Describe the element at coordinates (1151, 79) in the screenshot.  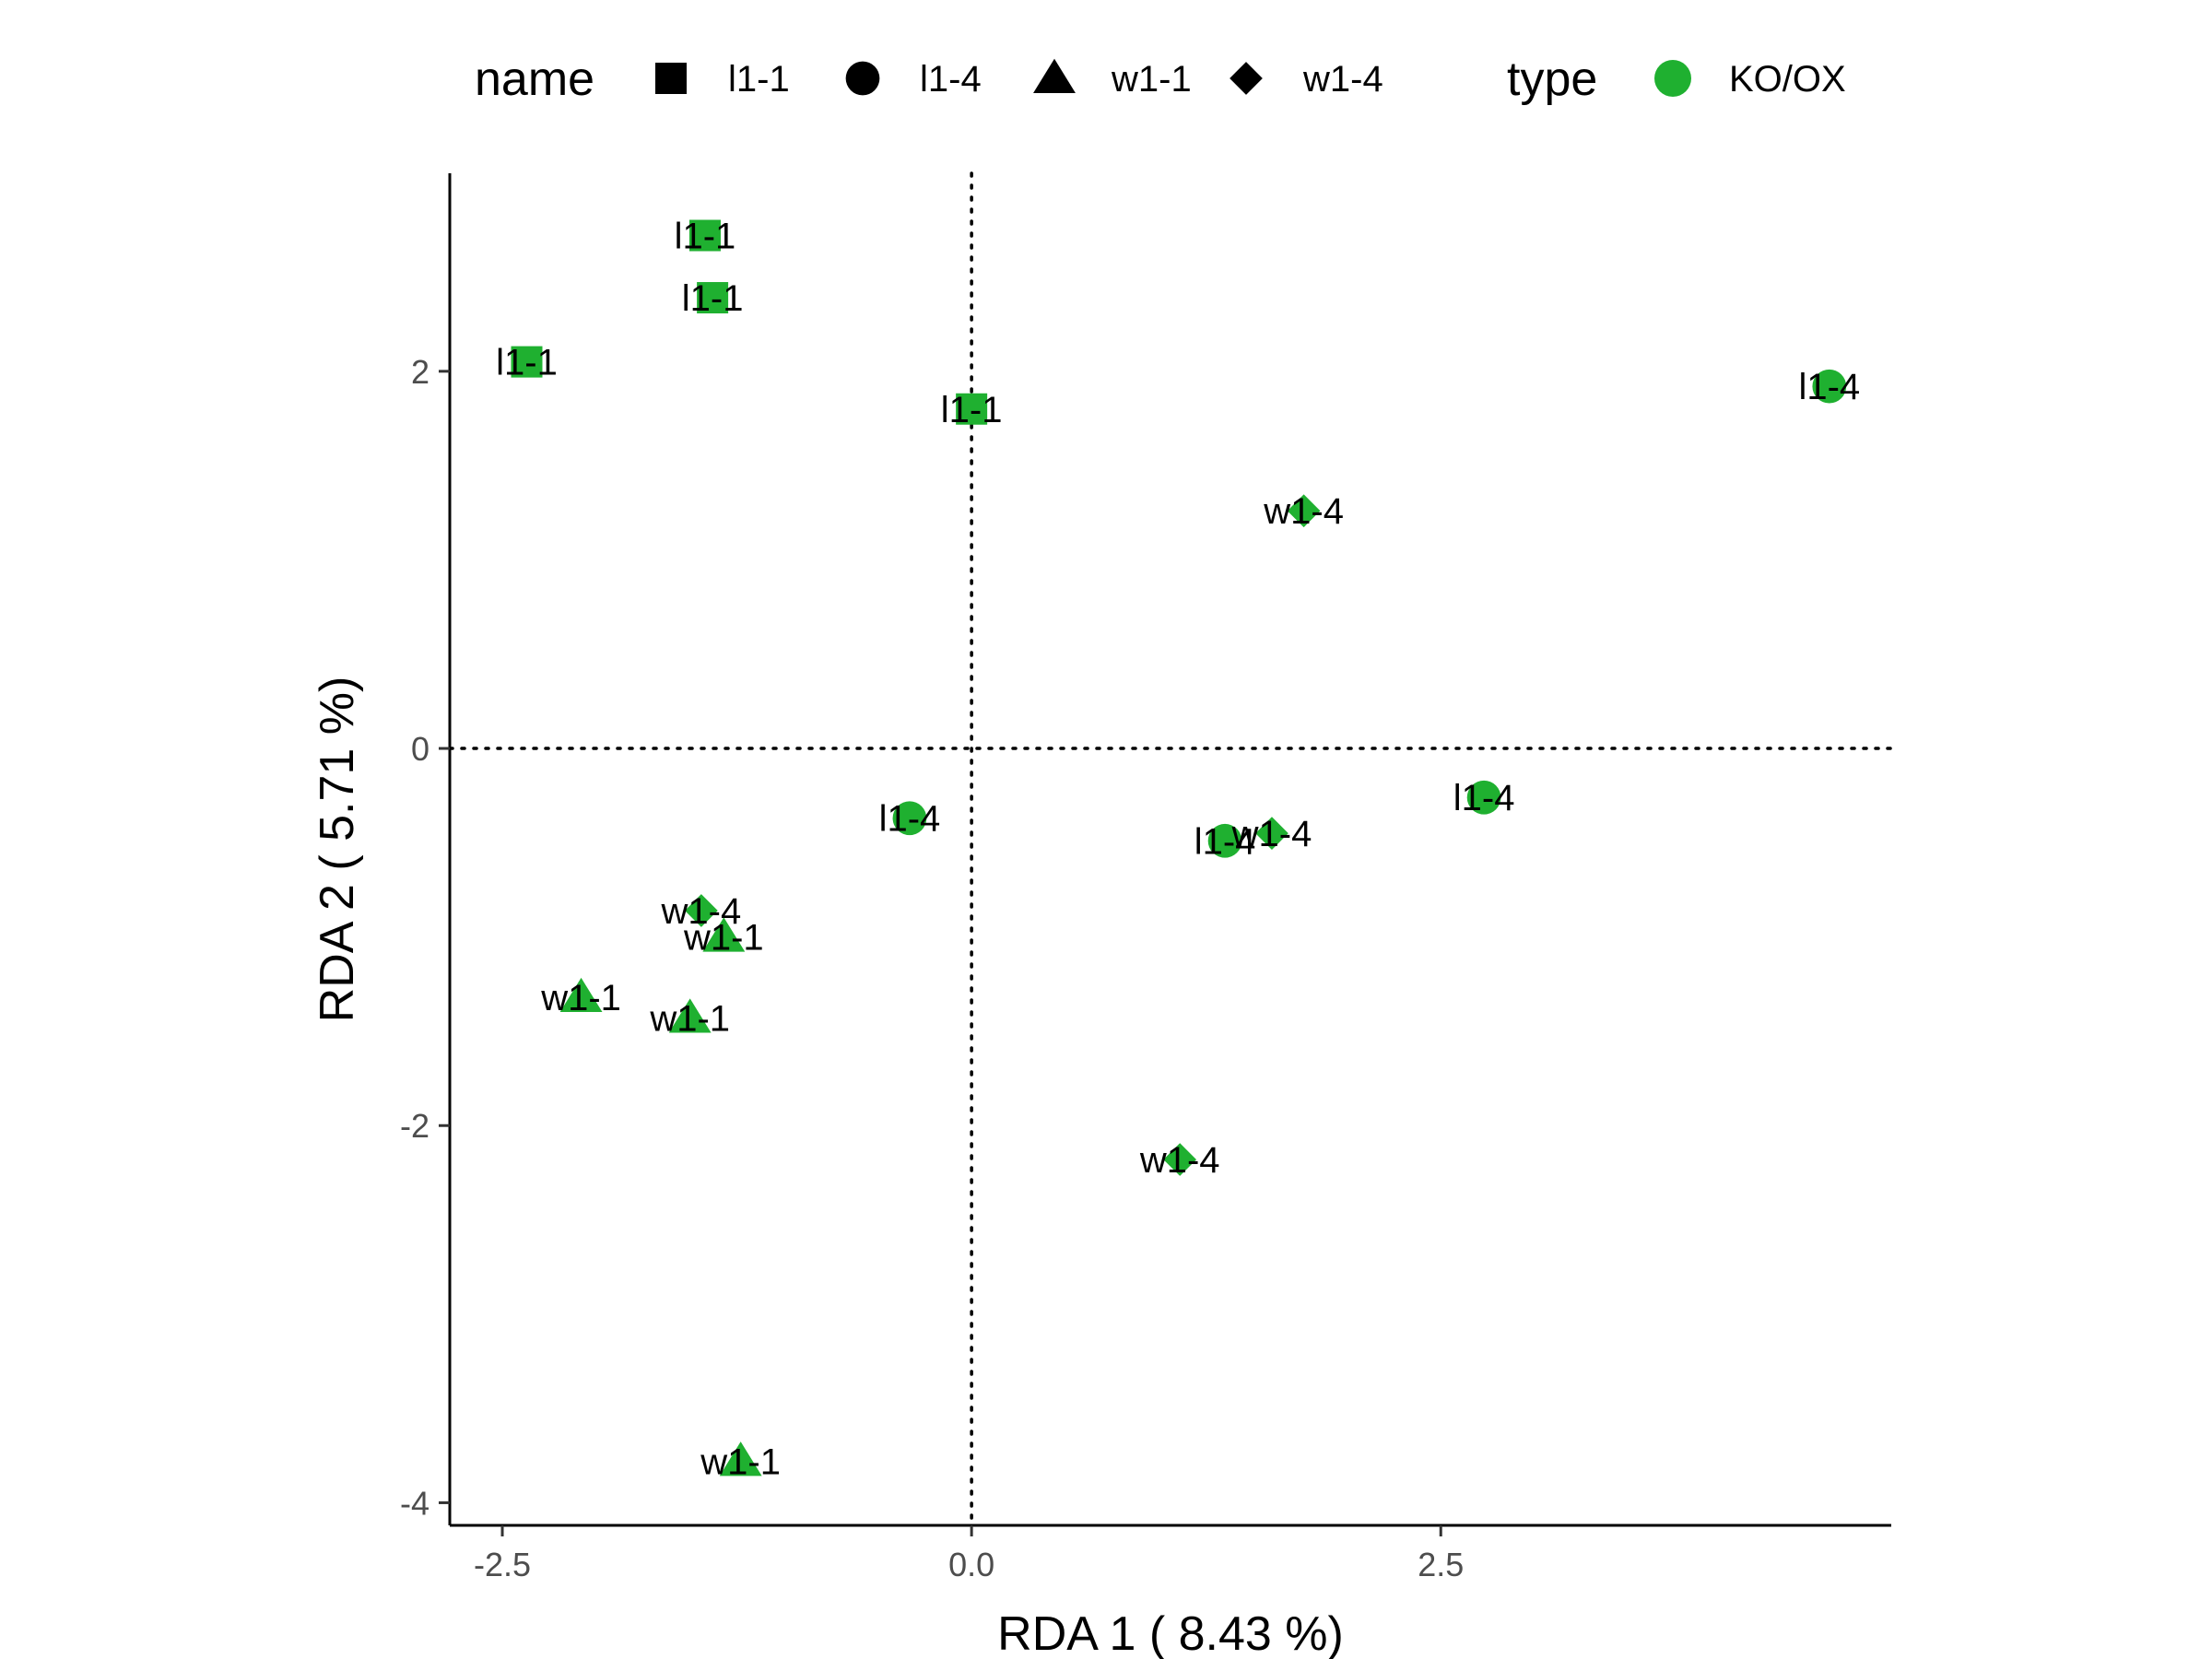
I see `legend-label-w1-1: w1-1` at that location.